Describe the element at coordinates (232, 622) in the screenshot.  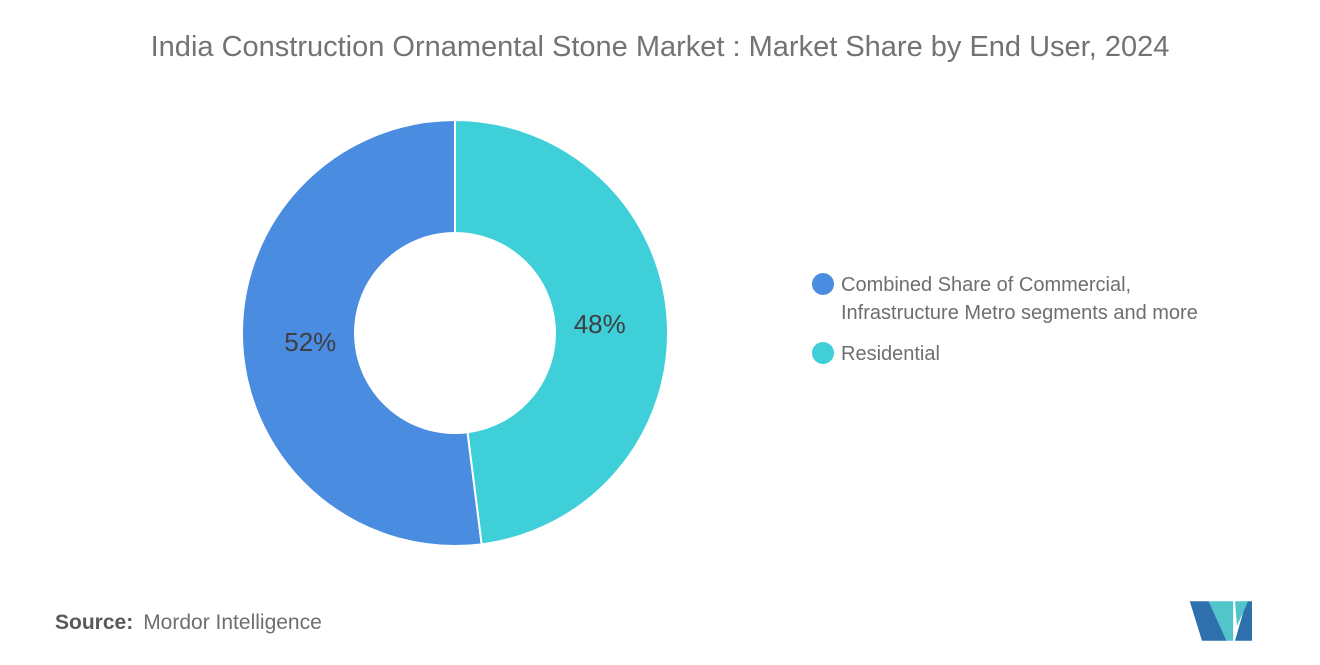
I see `source-value: Mordor Intelligence` at that location.